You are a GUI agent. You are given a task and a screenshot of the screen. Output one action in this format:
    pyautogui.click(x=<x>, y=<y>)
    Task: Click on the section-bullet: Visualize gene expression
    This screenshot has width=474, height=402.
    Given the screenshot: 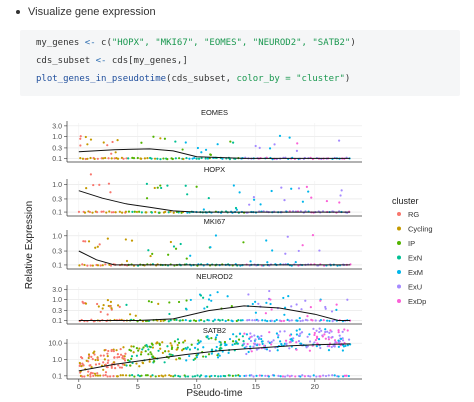 What is the action you would take?
    pyautogui.click(x=86, y=12)
    